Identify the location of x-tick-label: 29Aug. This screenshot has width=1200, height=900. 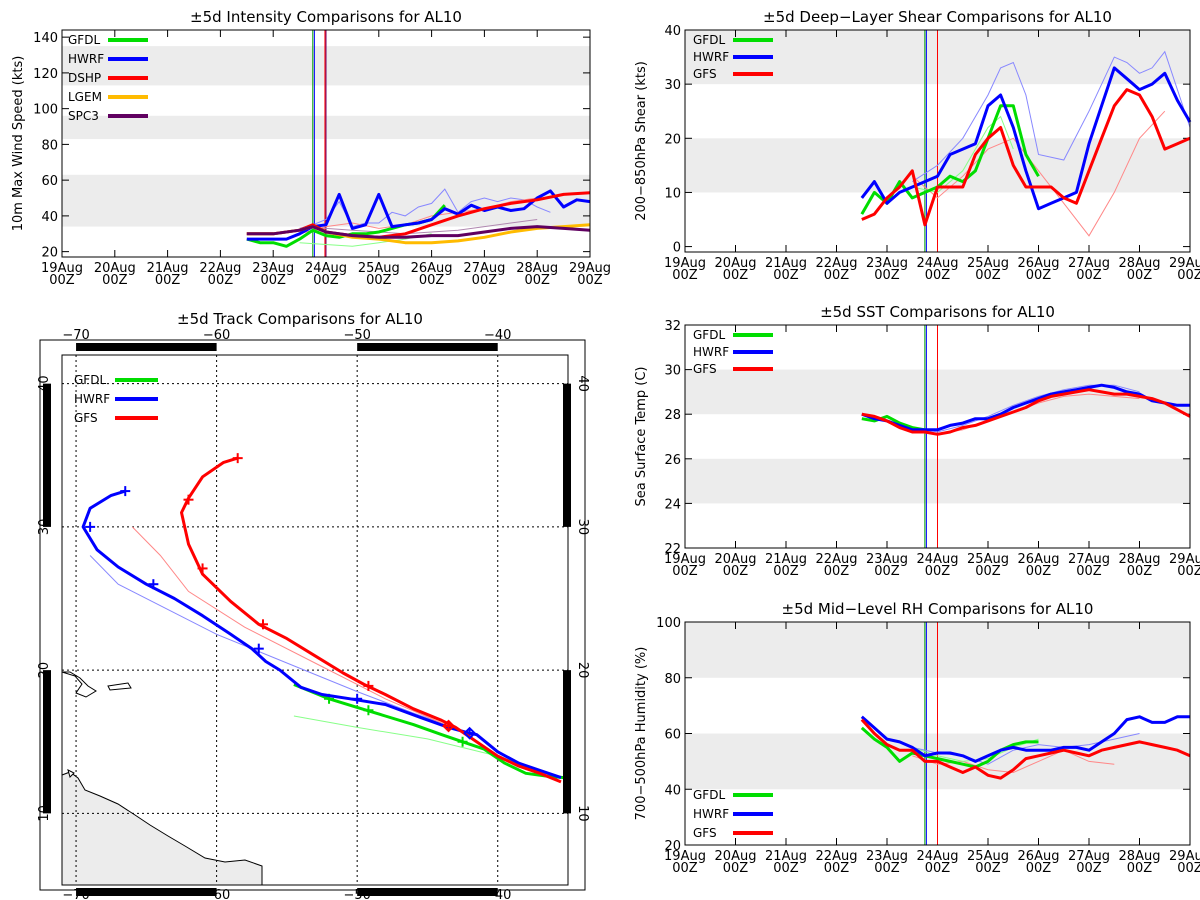
(1184, 856).